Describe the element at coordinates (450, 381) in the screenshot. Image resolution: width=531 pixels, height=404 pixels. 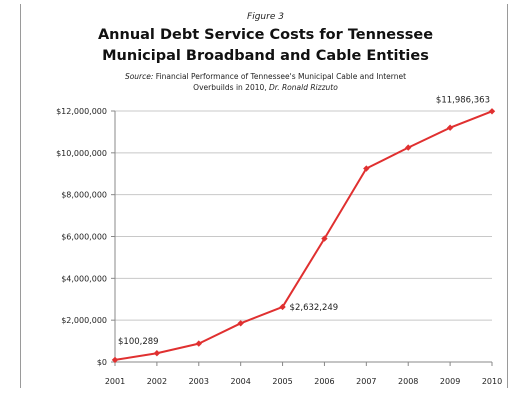
I see `x-tick-label: 2009` at that location.